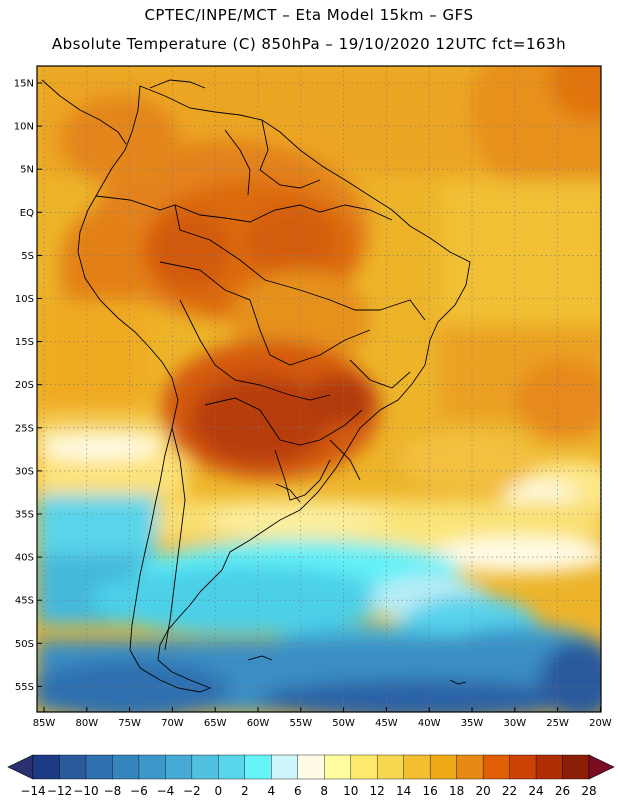 Image resolution: width=618 pixels, height=800 pixels. Describe the element at coordinates (600, 723) in the screenshot. I see `lon-tick-label: 20W` at that location.